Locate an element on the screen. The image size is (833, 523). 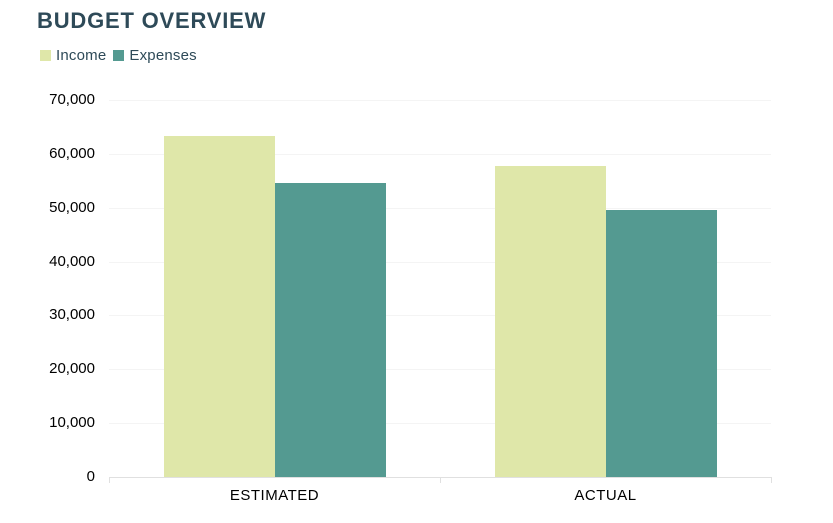
income-swatch-icon is located at coordinates (45, 55).